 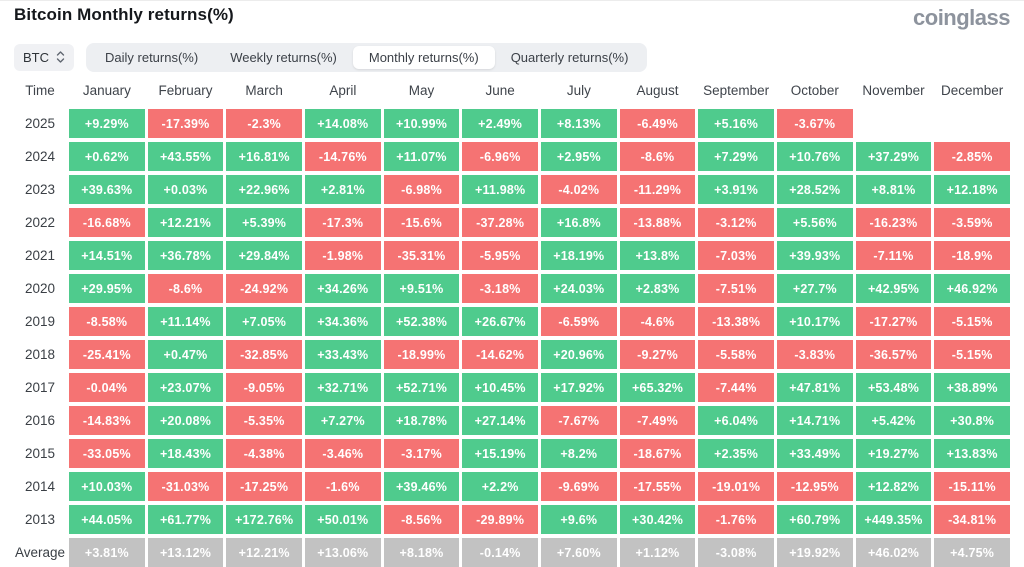 What do you see at coordinates (40, 156) in the screenshot?
I see `row-label: 2024` at bounding box center [40, 156].